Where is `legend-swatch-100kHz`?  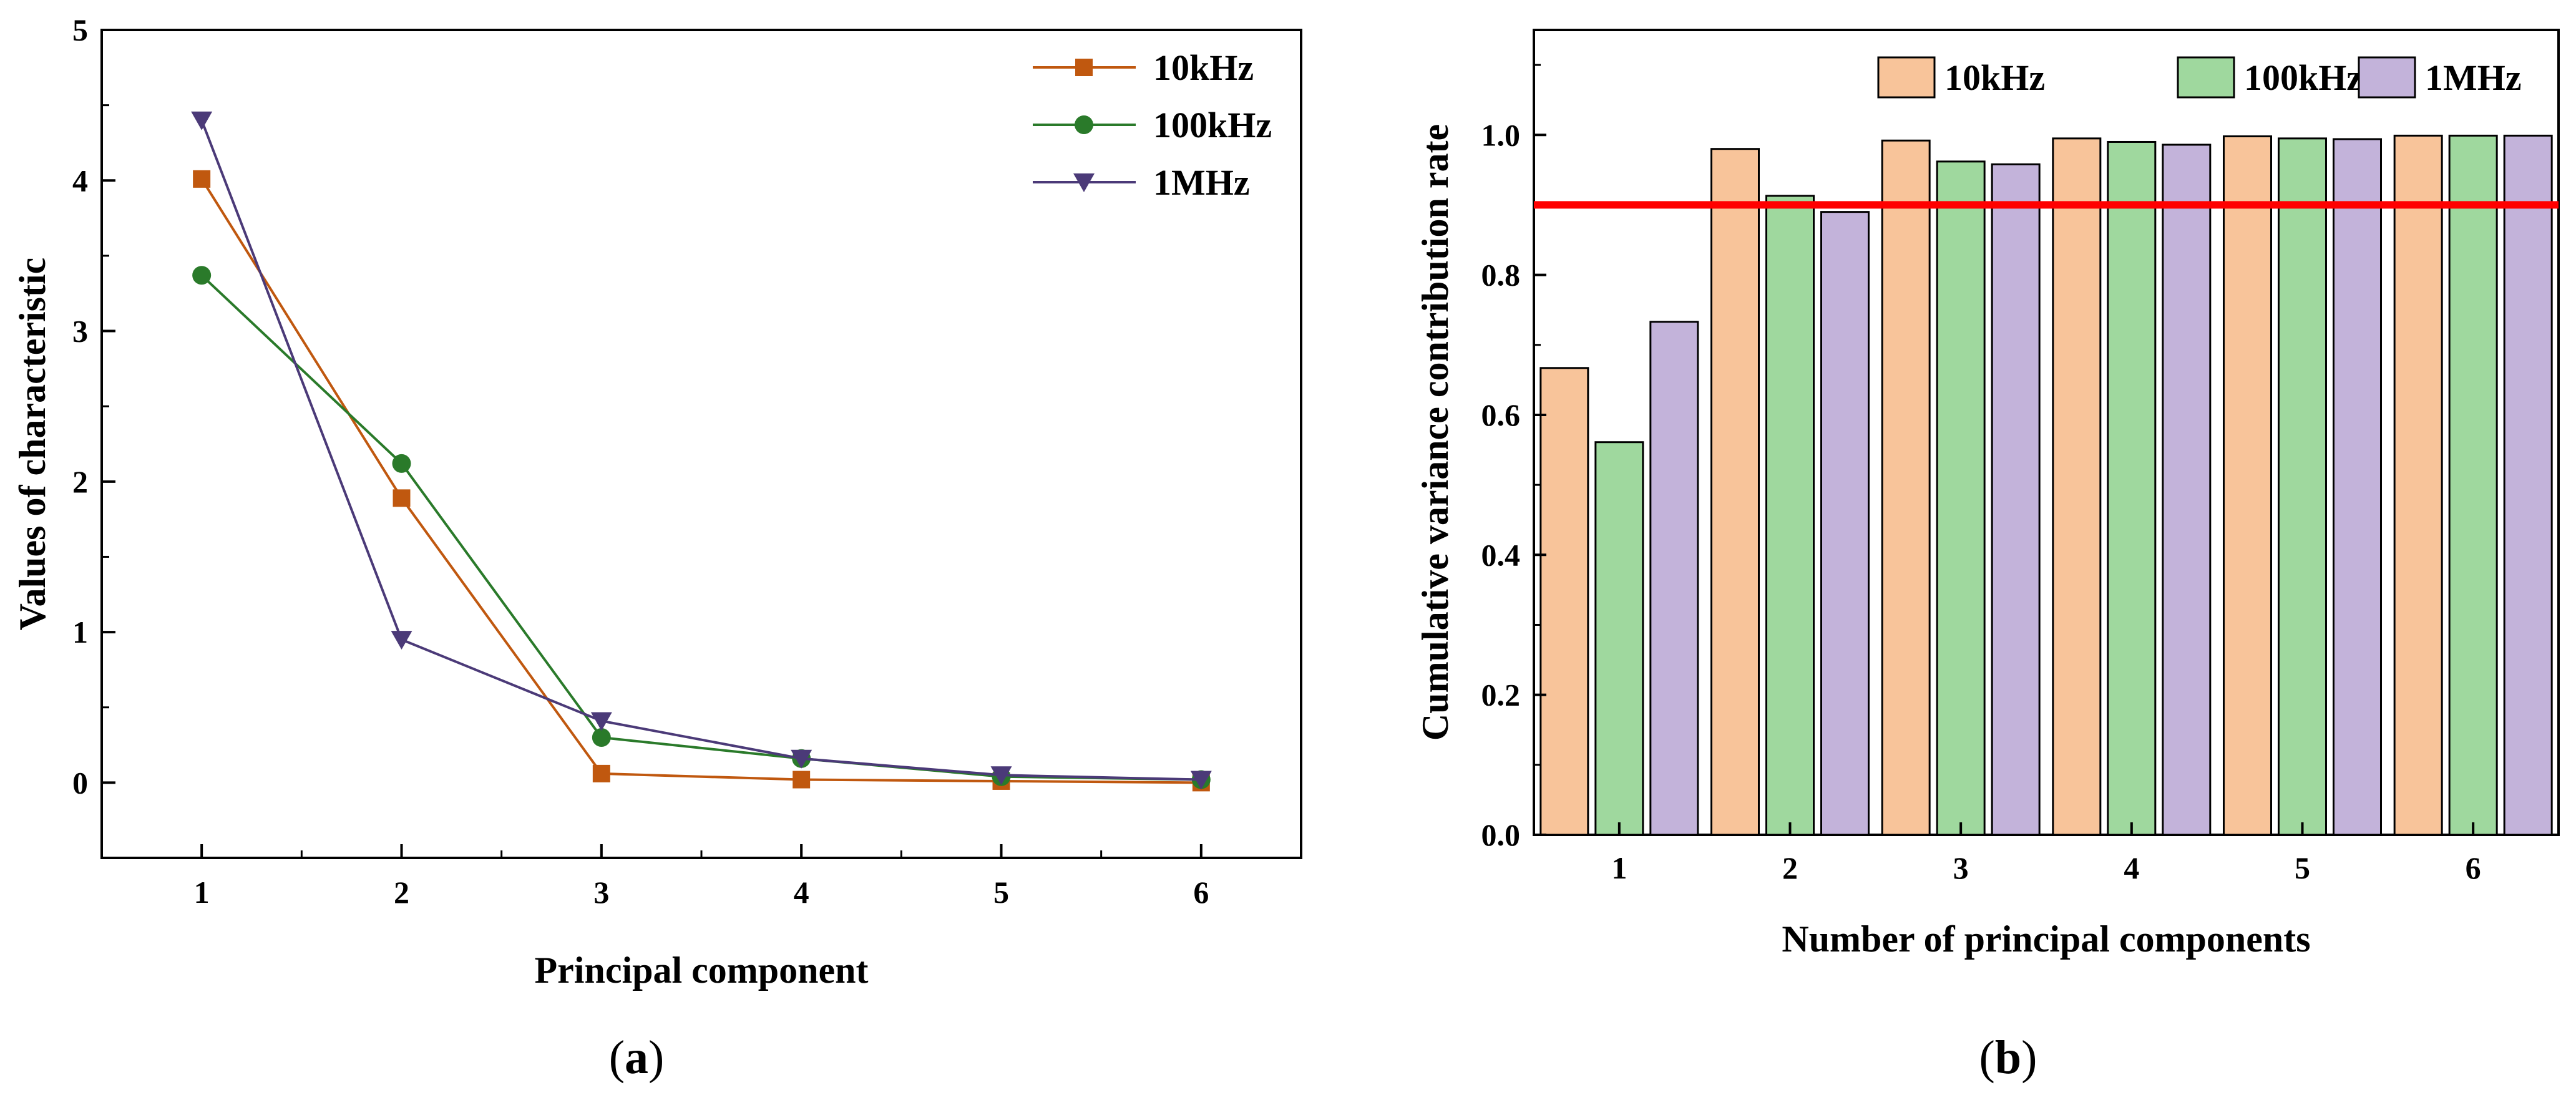 legend-swatch-100kHz is located at coordinates (2206, 77).